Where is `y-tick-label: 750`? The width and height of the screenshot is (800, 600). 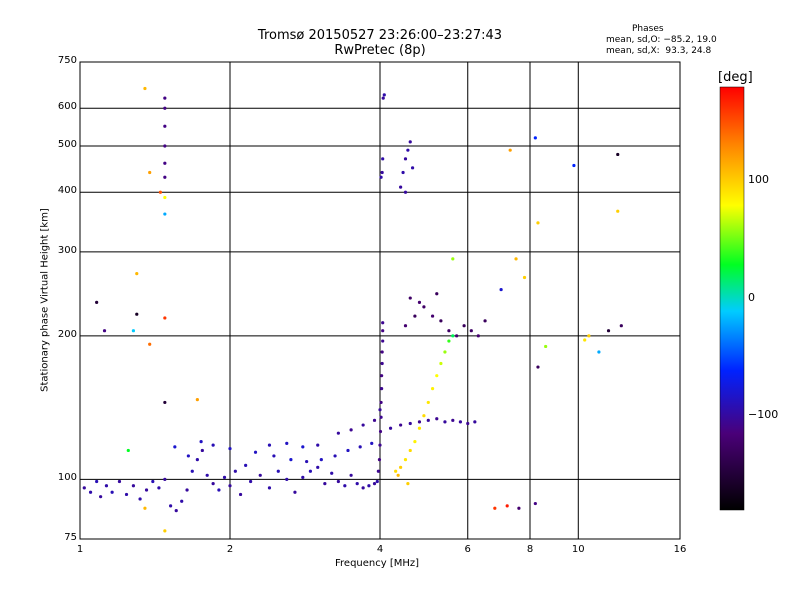 y-tick-label: 750 is located at coordinates (67, 60).